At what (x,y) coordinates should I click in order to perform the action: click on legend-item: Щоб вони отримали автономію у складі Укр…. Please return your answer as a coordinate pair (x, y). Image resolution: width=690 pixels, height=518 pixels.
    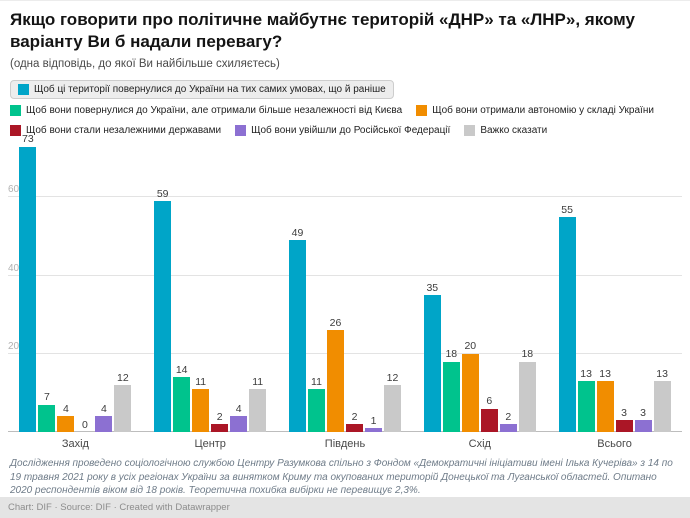
    Looking at the image, I should click on (535, 110).